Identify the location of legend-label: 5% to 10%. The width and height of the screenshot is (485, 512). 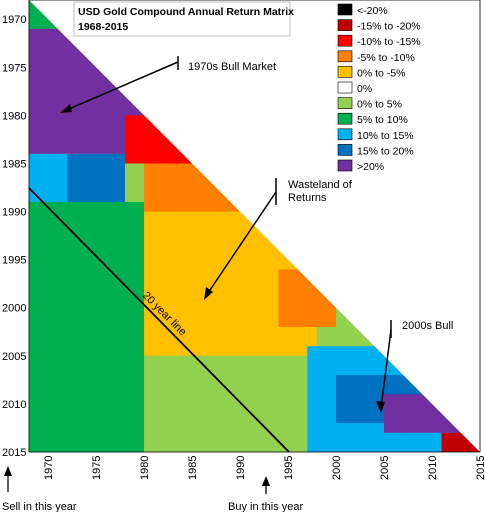
(382, 120).